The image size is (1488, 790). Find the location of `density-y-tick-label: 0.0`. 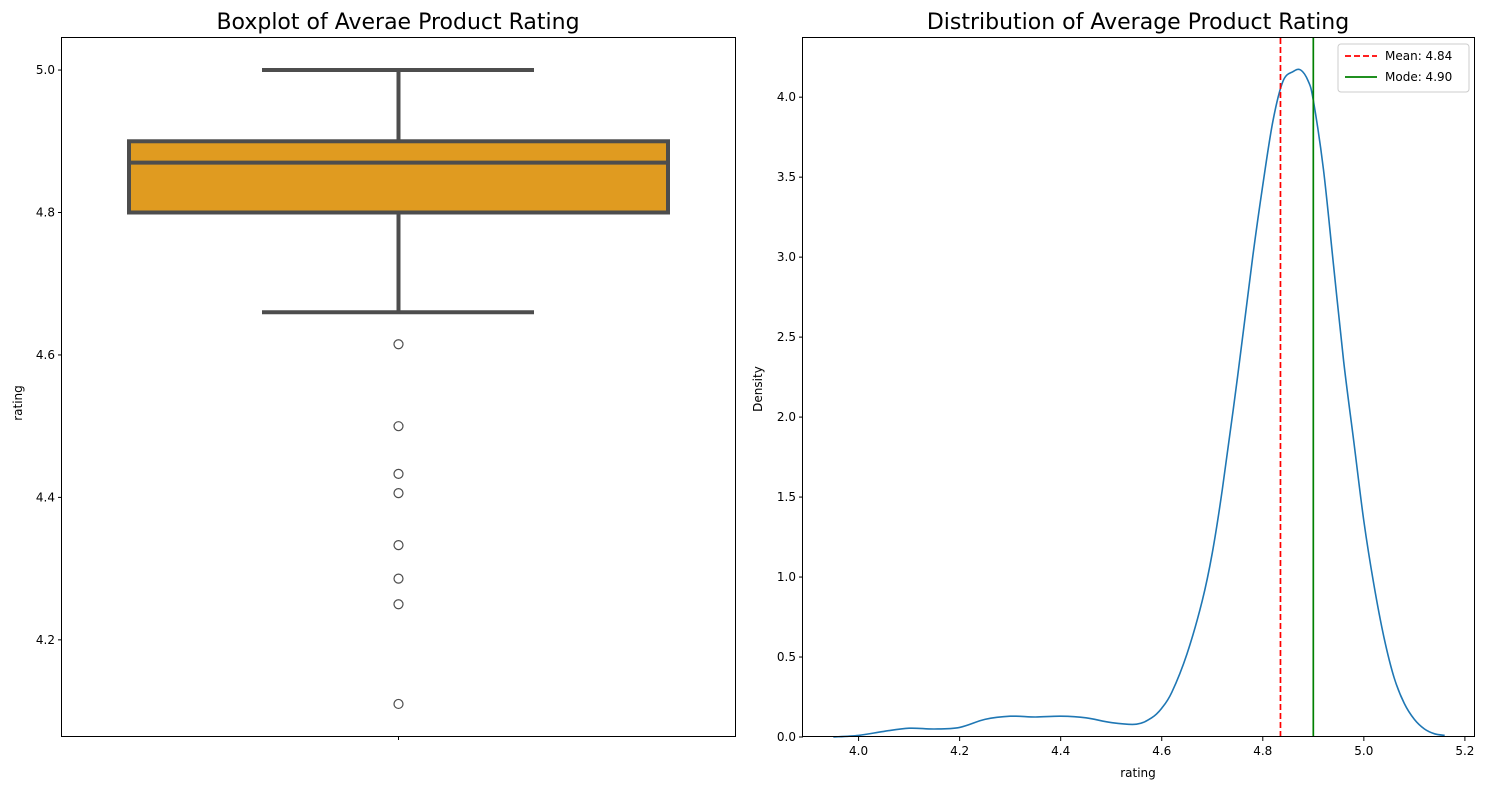

density-y-tick-label: 0.0 is located at coordinates (786, 737).